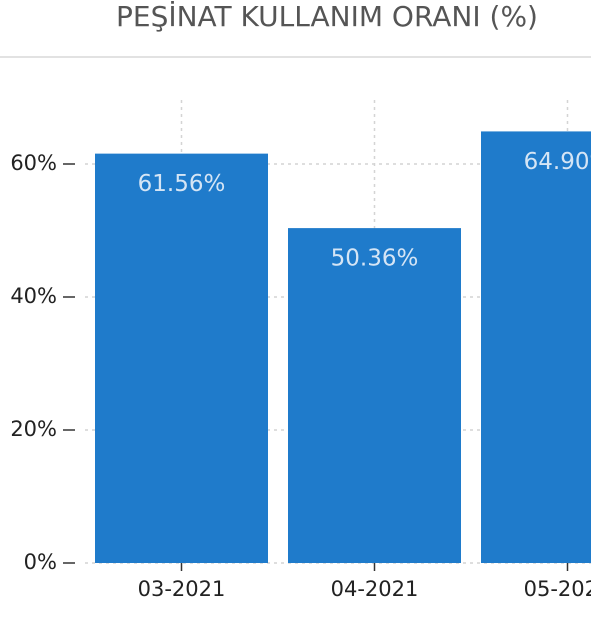  Describe the element at coordinates (557, 589) in the screenshot. I see `x-tick-label: 05-2021` at that location.